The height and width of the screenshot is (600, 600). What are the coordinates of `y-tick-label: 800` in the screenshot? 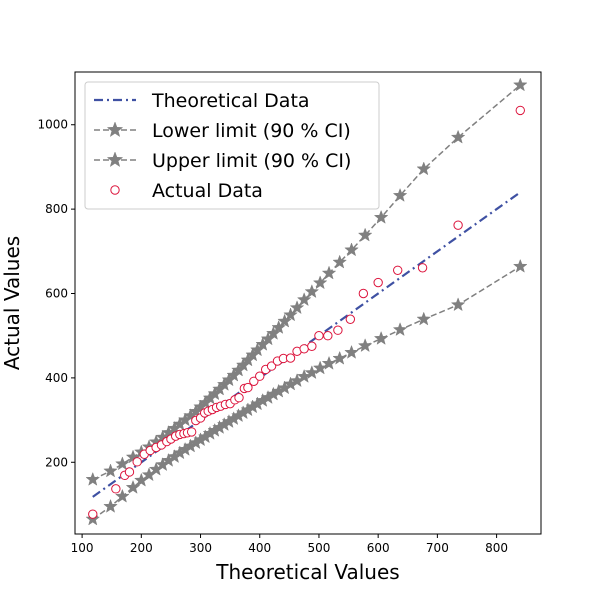 It's located at (56, 209).